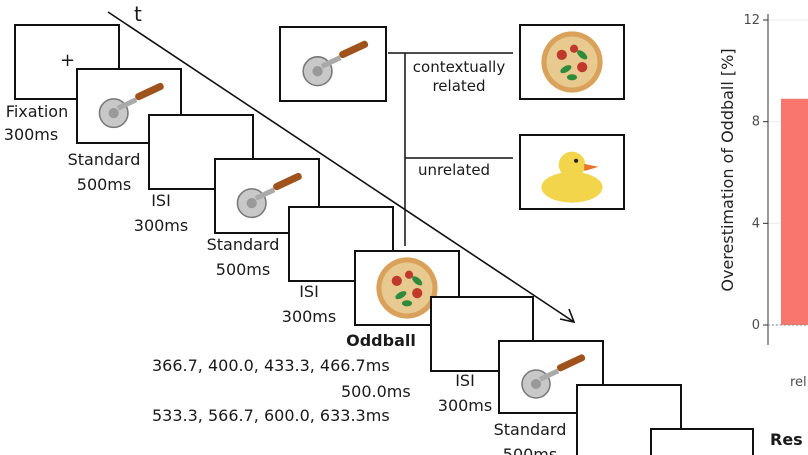 The image size is (808, 455). What do you see at coordinates (381, 340) in the screenshot?
I see `oddball-label: Oddball` at bounding box center [381, 340].